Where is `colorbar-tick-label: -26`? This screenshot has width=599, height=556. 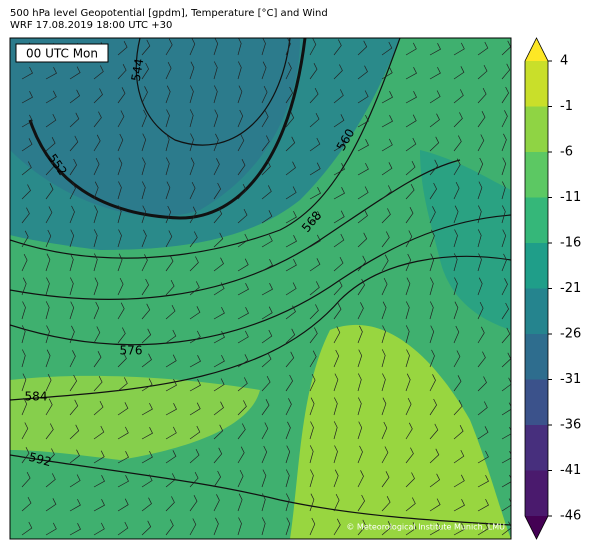
colorbar-tick-label: -26 is located at coordinates (570, 334).